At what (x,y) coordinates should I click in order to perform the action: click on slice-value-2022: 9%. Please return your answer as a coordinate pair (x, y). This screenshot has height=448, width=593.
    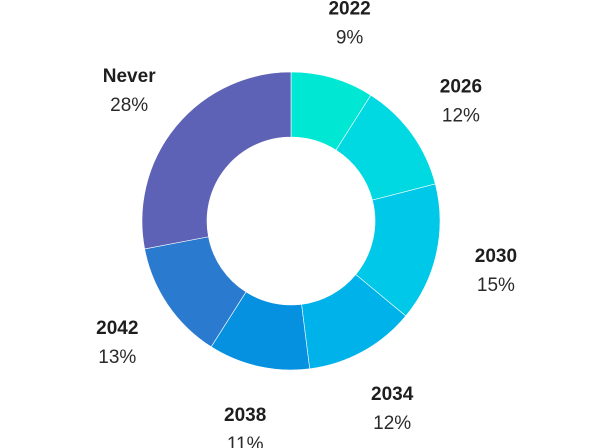
    Looking at the image, I should click on (350, 37).